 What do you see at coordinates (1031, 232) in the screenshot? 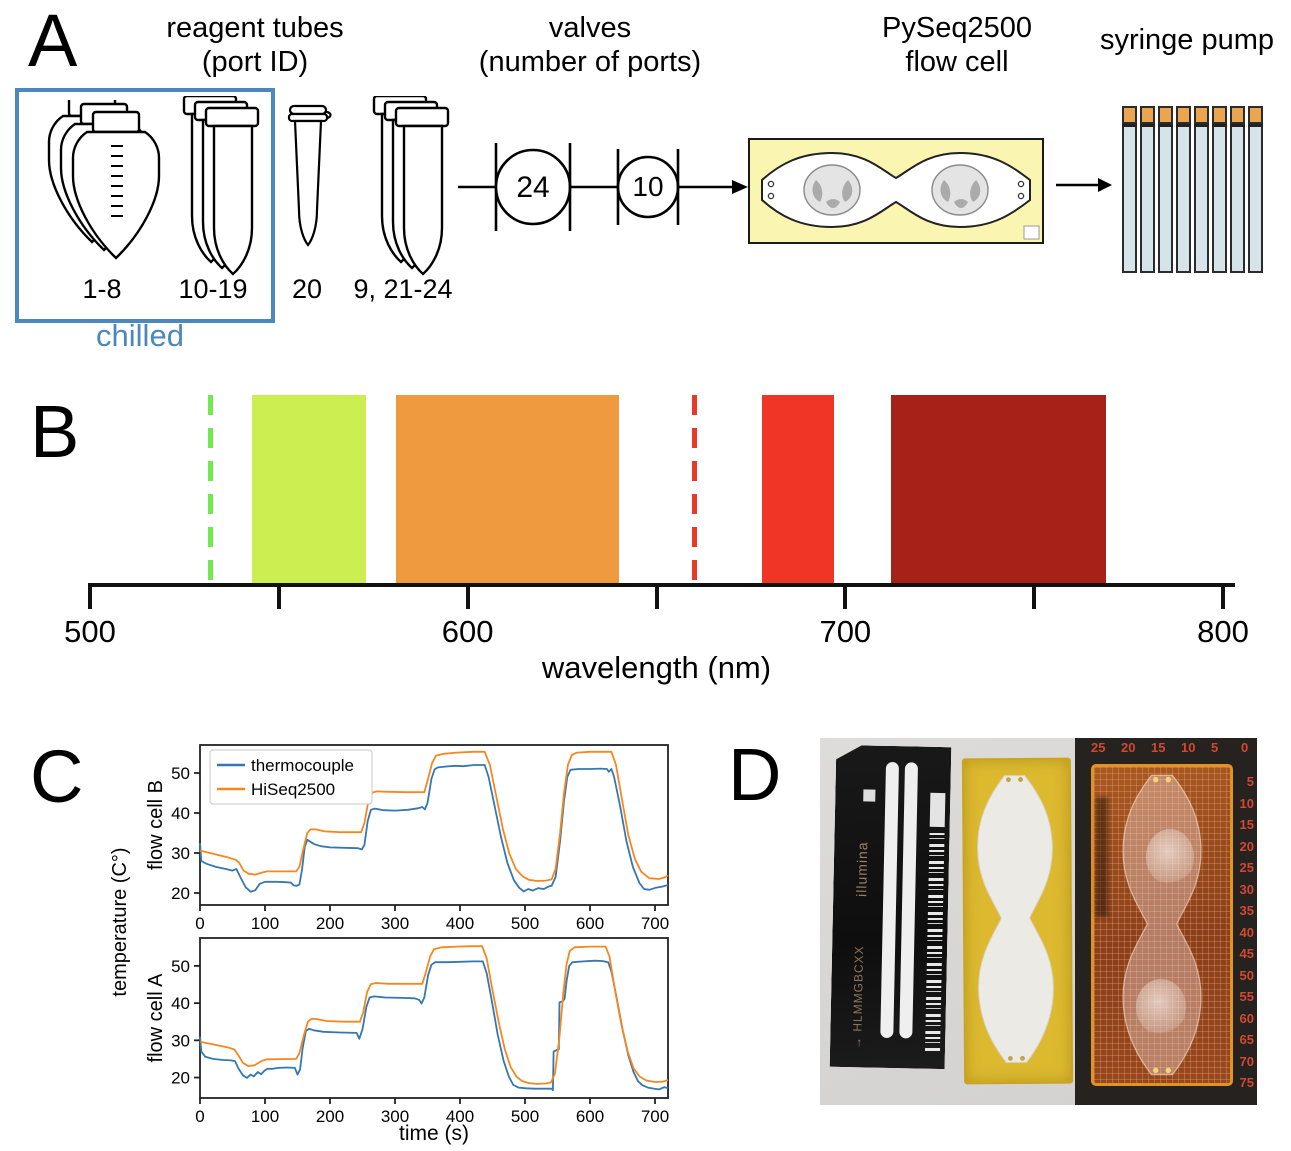
I see `flowcell-corner-mark` at bounding box center [1031, 232].